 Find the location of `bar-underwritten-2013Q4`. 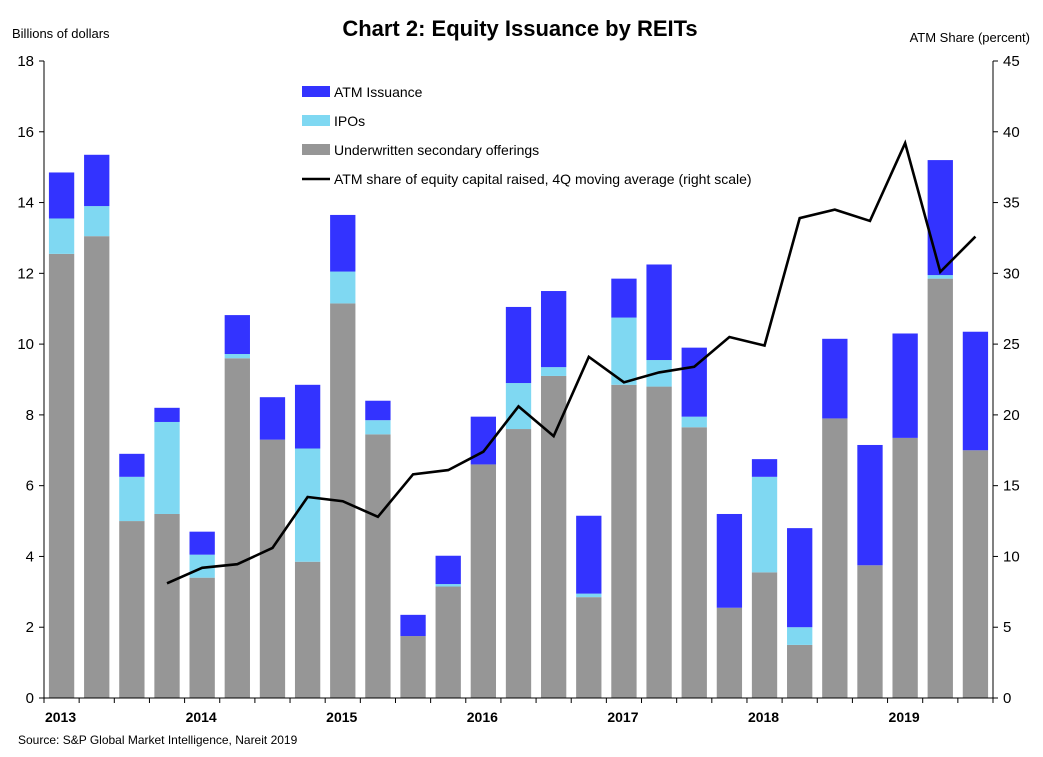

bar-underwritten-2013Q4 is located at coordinates (167, 605).